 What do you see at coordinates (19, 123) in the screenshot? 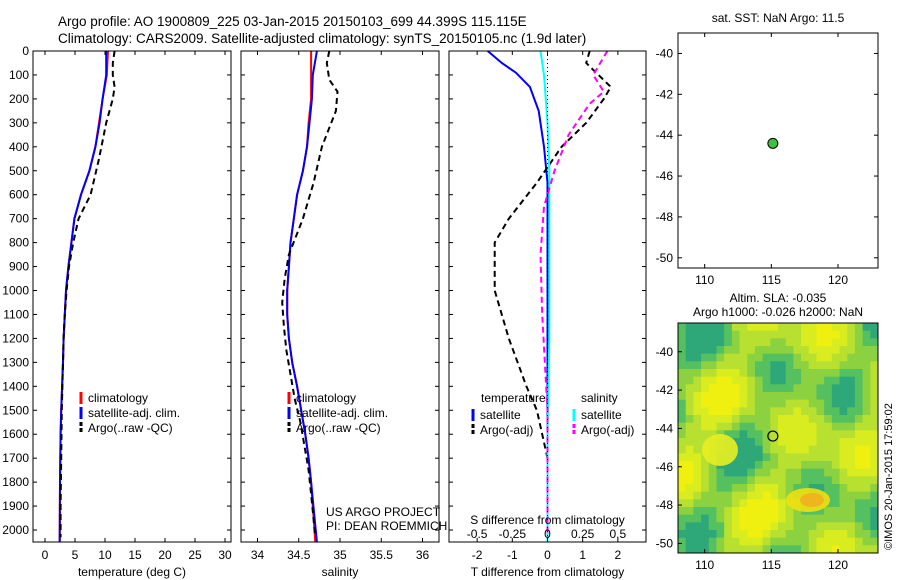
I see `depth-tick-label: 300` at bounding box center [19, 123].